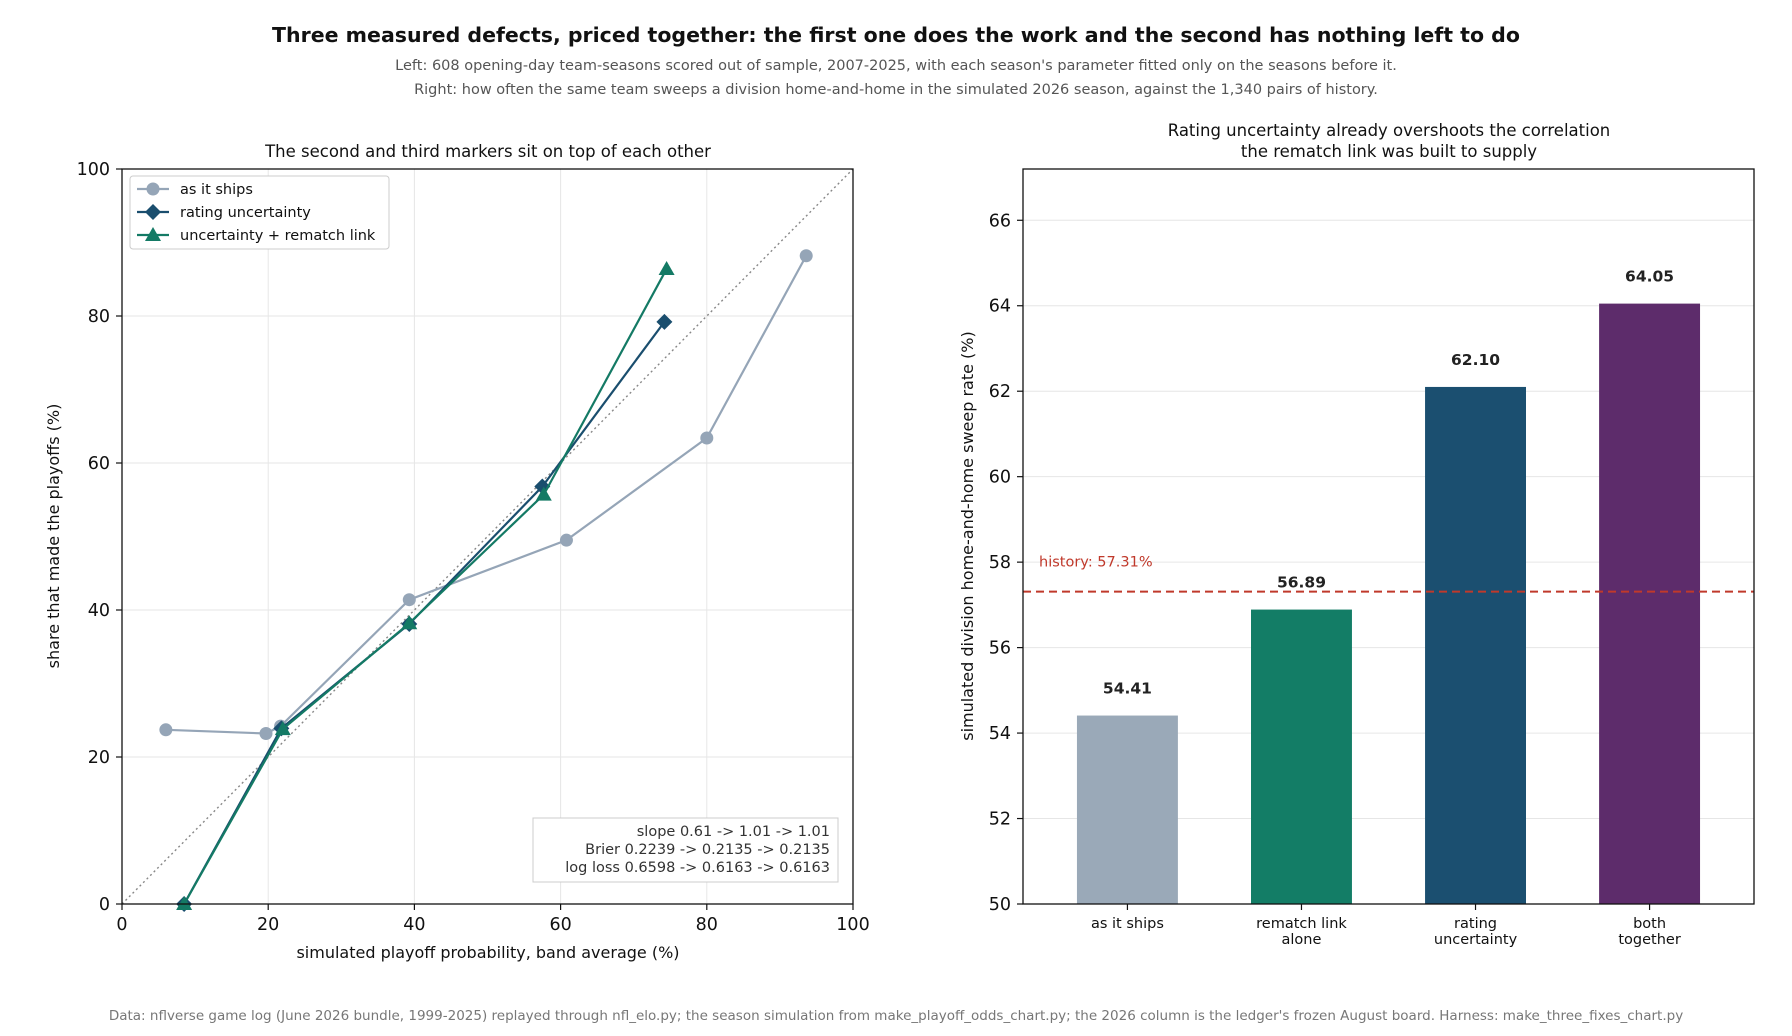 This screenshot has height=1036, width=1792. What do you see at coordinates (216, 190) in the screenshot?
I see `legend-label: as it ships` at bounding box center [216, 190].